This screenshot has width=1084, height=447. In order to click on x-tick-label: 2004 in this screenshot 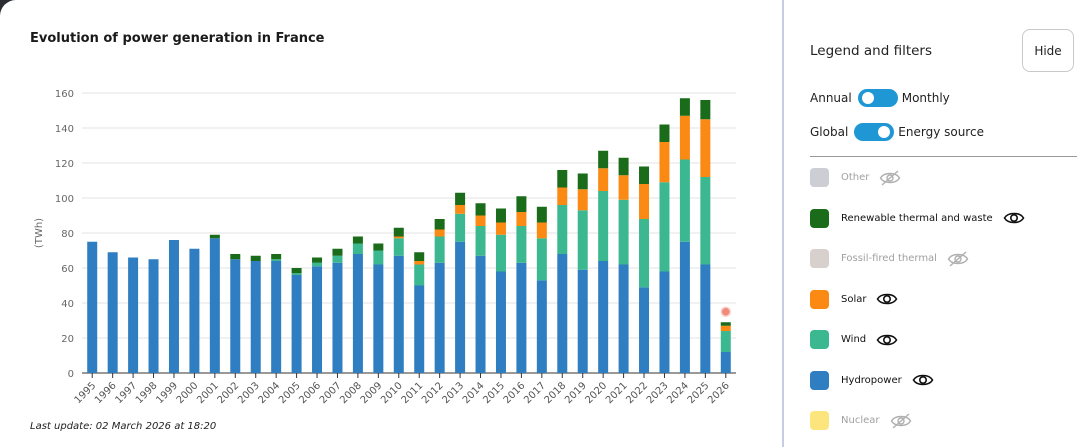, I will do `click(270, 393)`.